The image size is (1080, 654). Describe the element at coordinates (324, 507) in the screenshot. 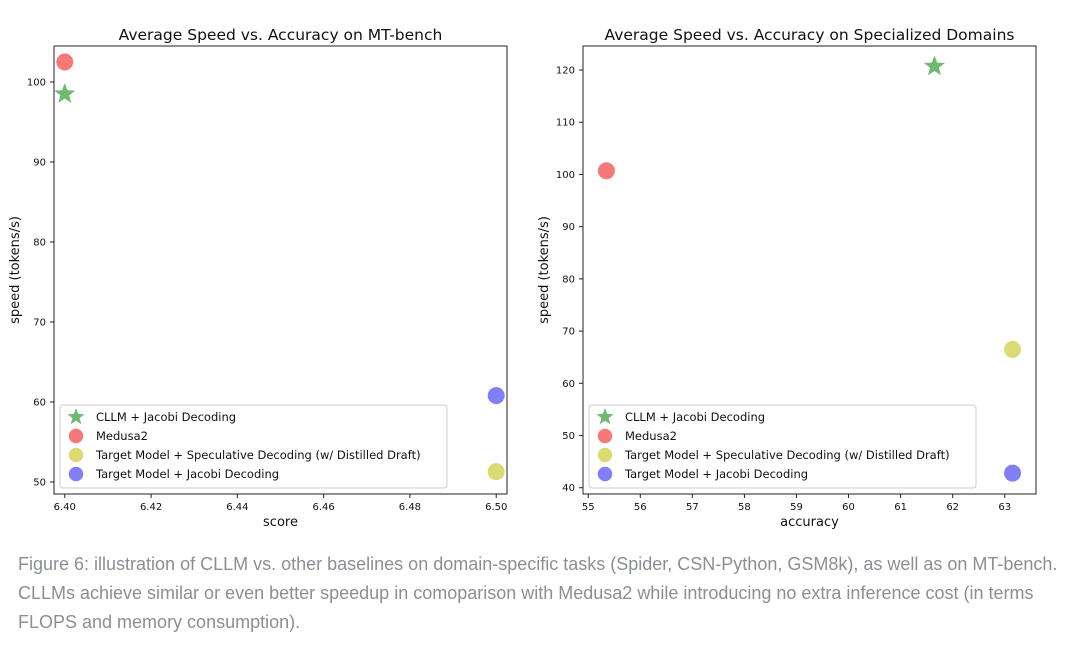

I see `x-tick-label: 6.46` at that location.